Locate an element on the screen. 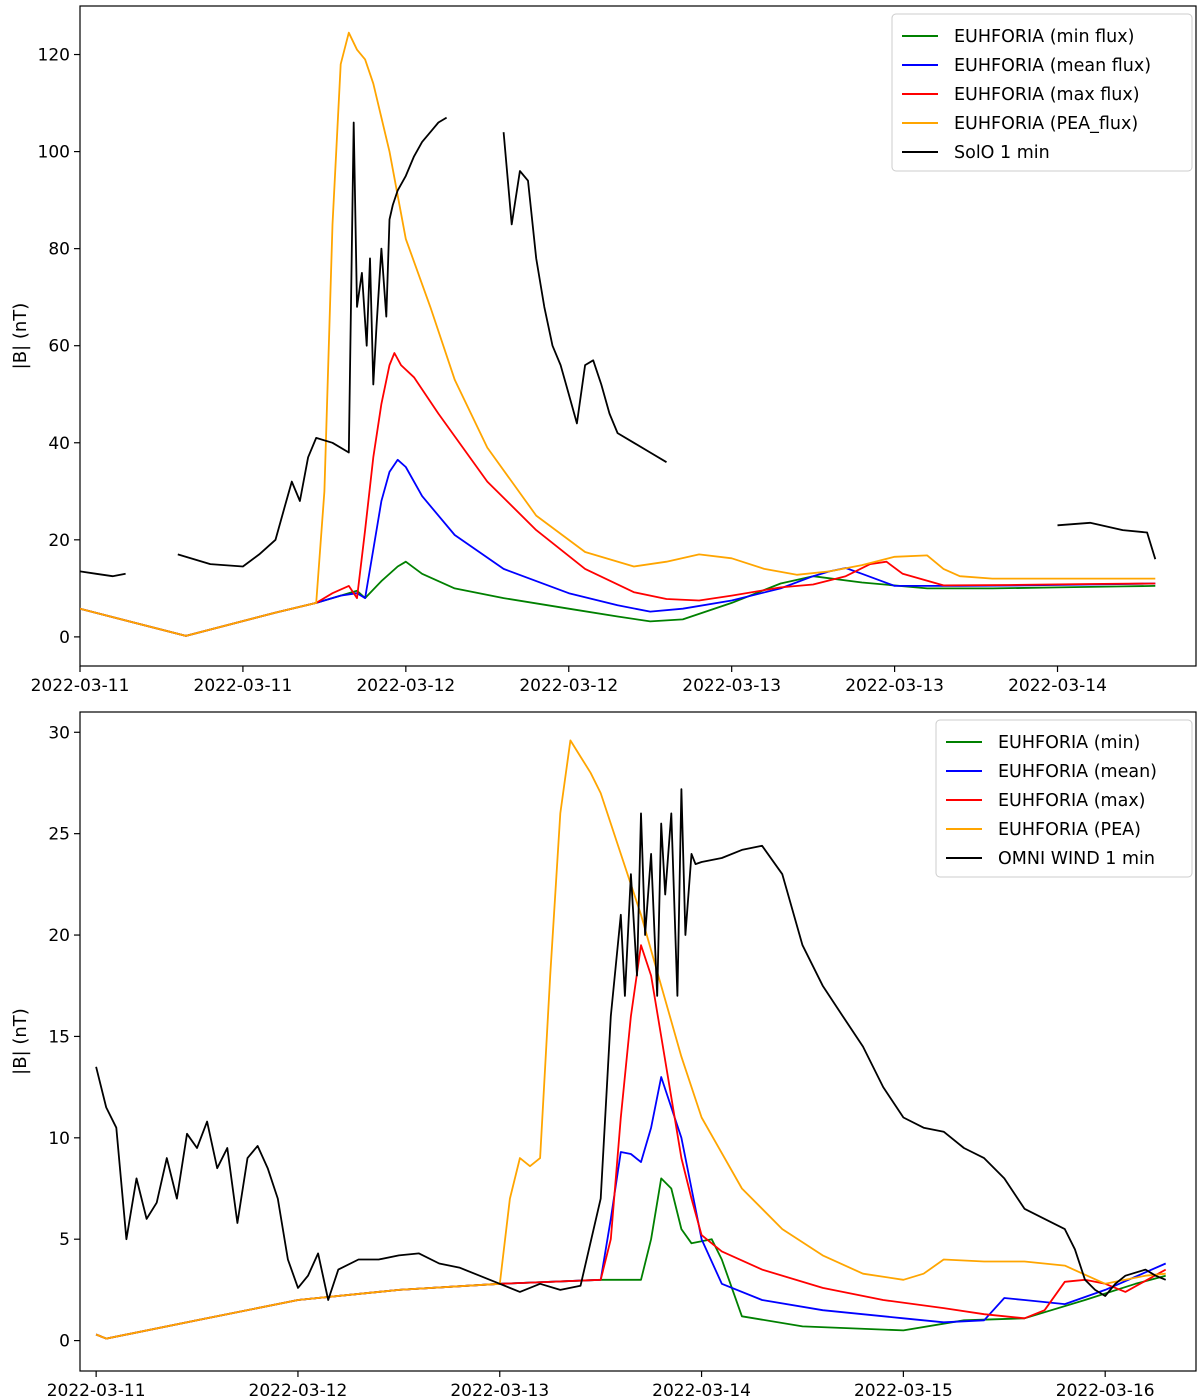 The image size is (1200, 1399). legend-label: EUHFORIA (PEA_flux) is located at coordinates (1046, 124).